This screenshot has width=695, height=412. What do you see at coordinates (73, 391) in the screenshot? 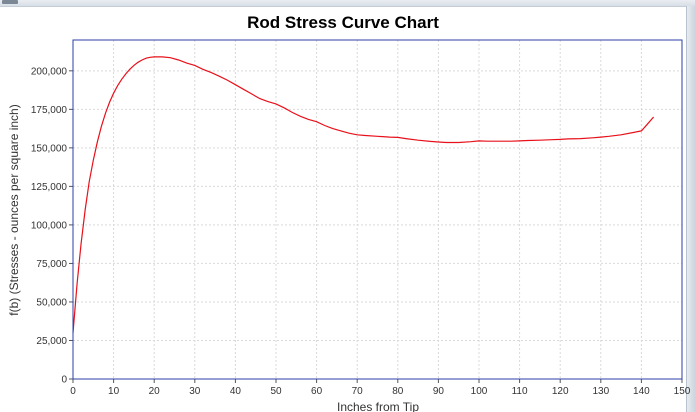
I see `x-tick-label-0: 0` at bounding box center [73, 391].